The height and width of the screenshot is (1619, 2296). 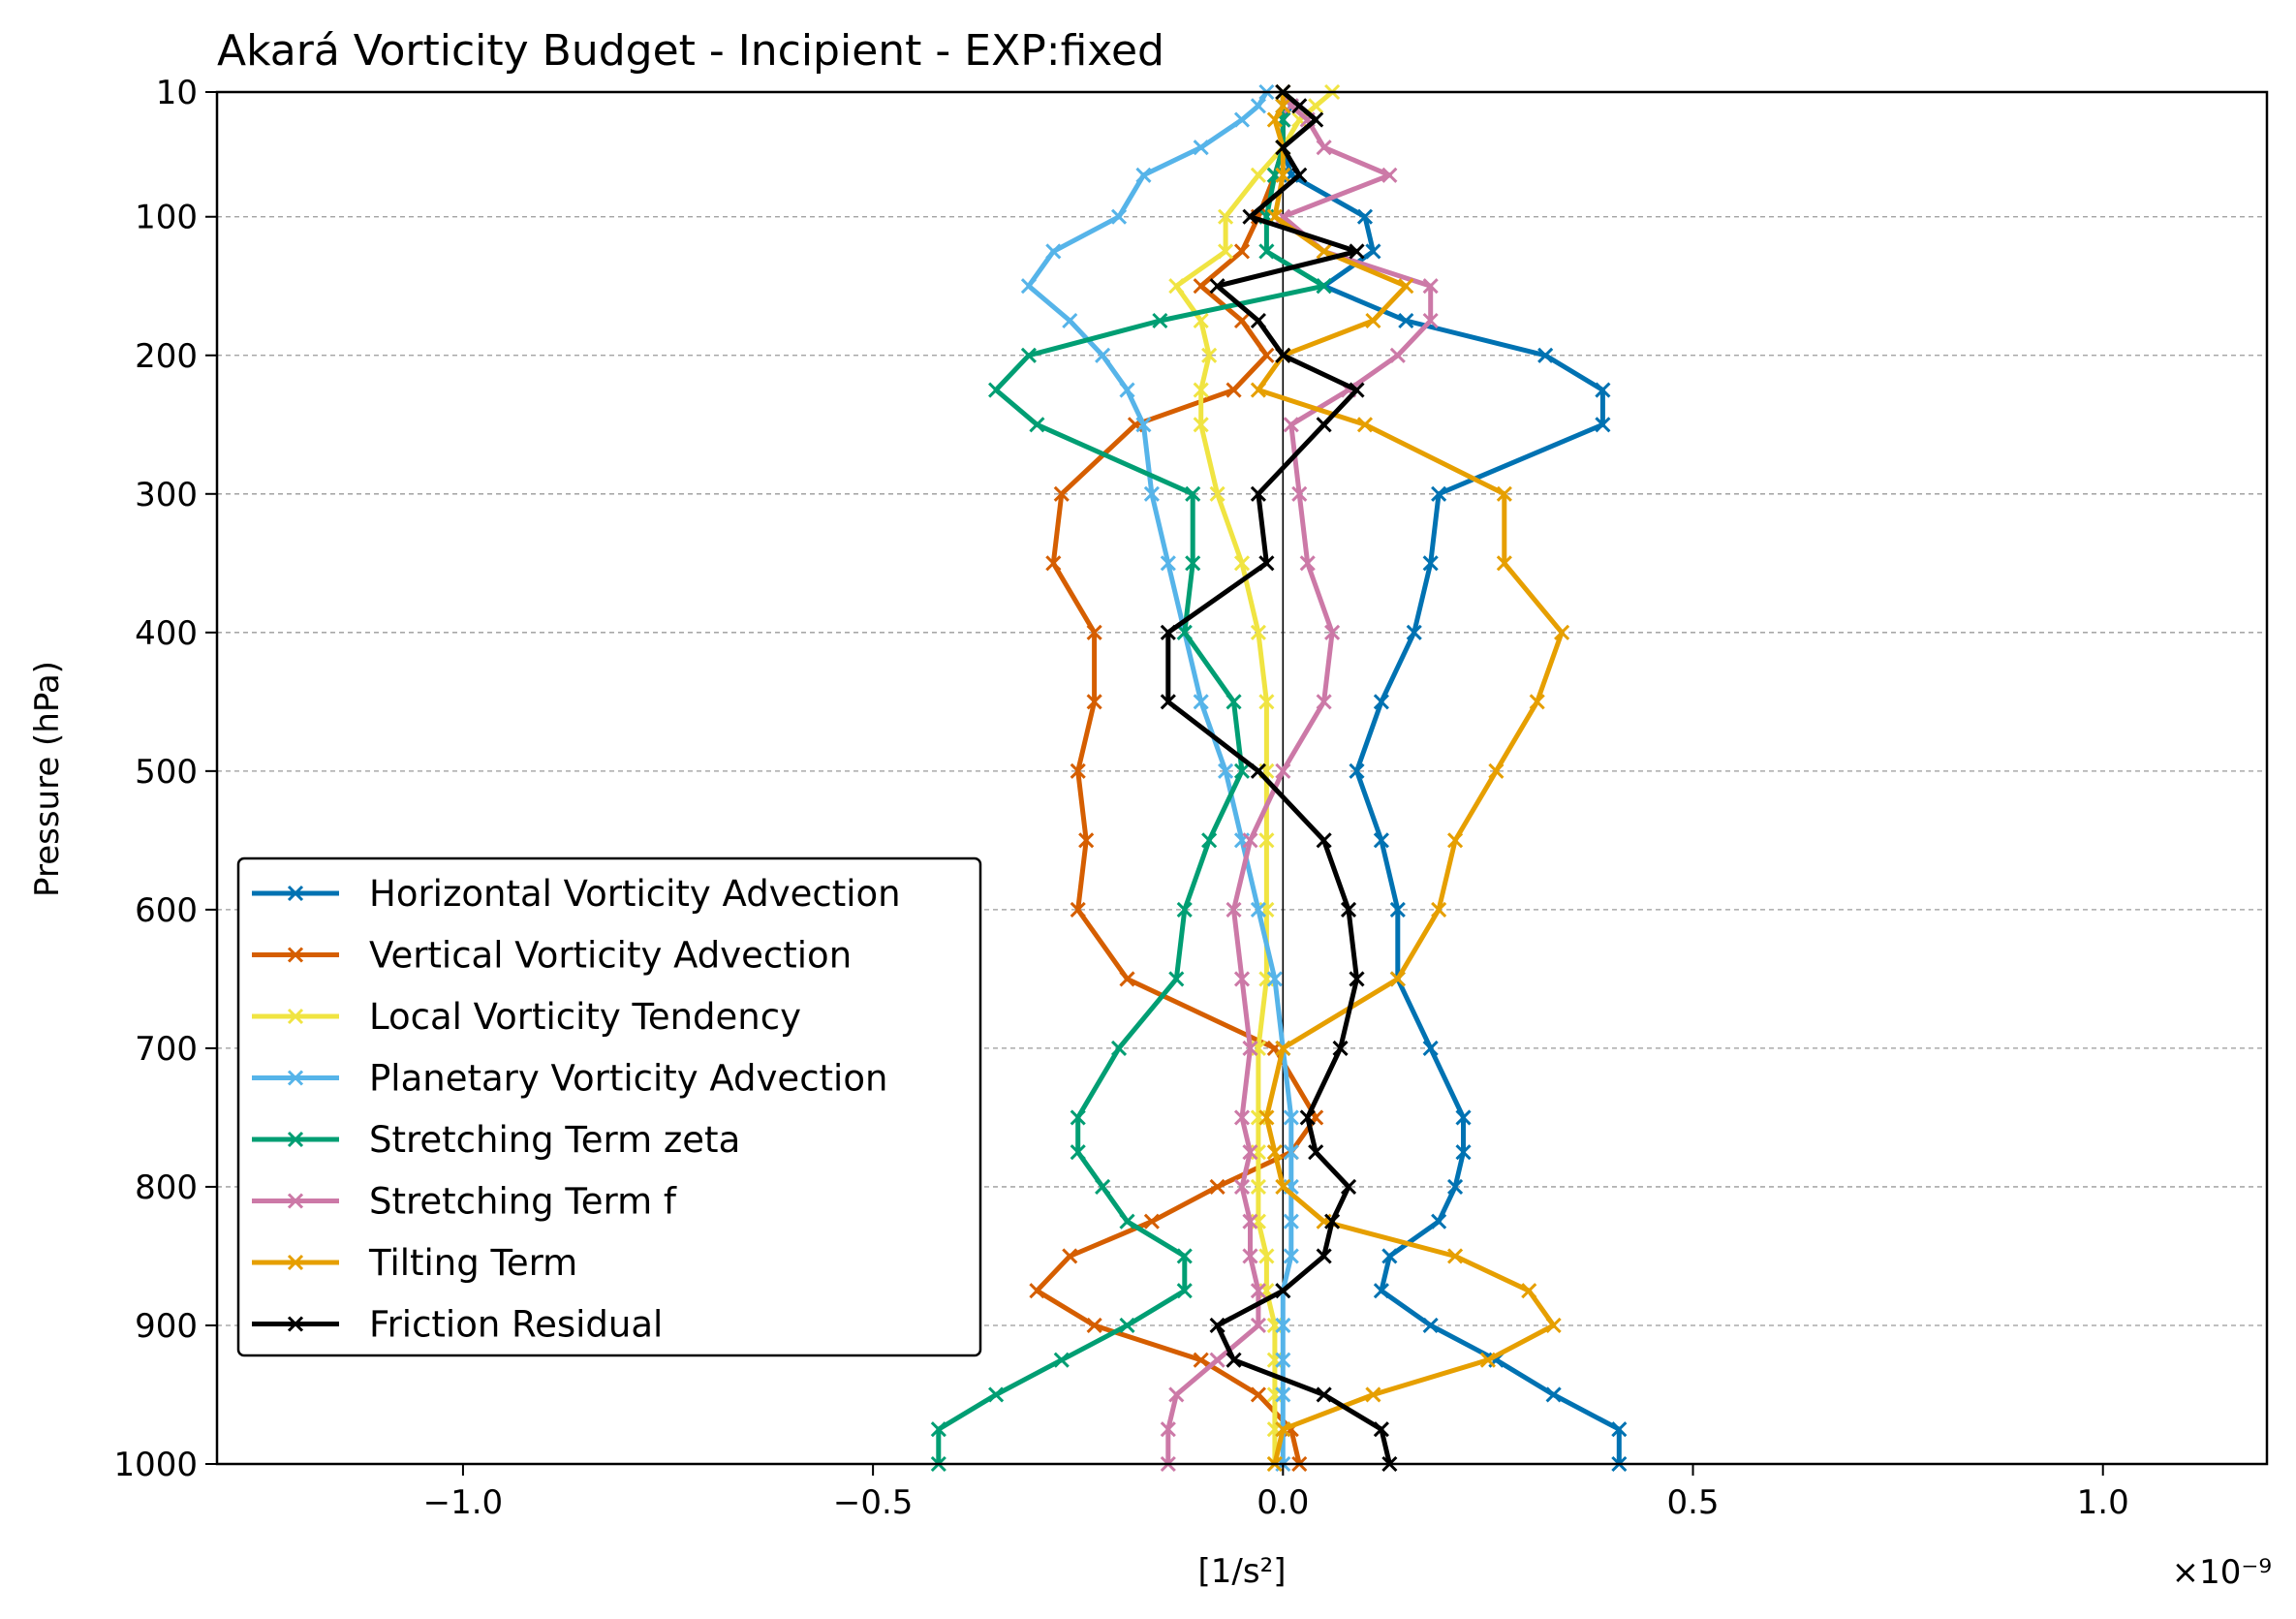 What do you see at coordinates (552, 956) in the screenshot?
I see `legend-entry: Vertical Vorticity Advection` at bounding box center [552, 956].